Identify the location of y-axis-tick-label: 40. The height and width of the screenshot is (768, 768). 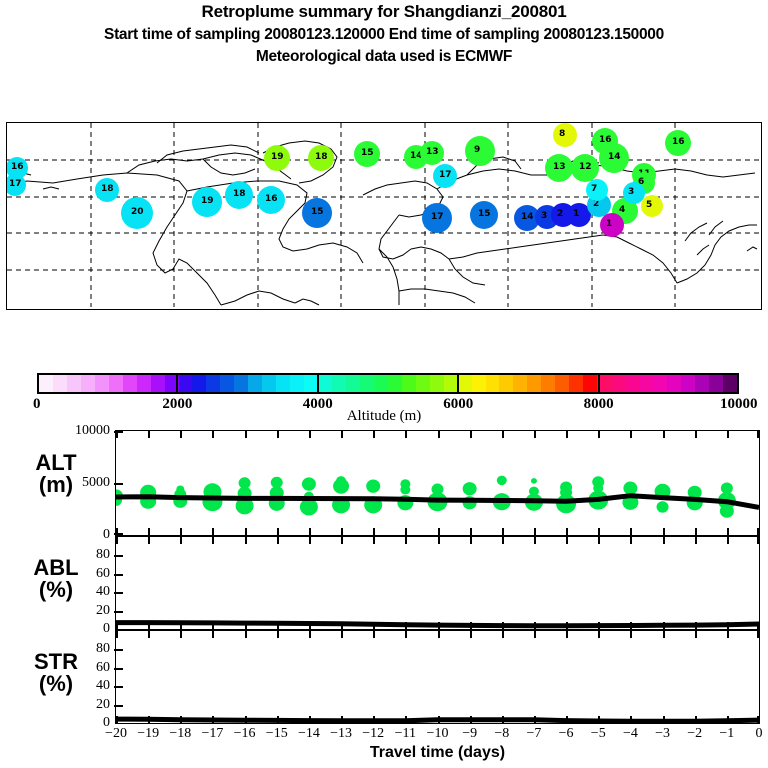
(103, 686).